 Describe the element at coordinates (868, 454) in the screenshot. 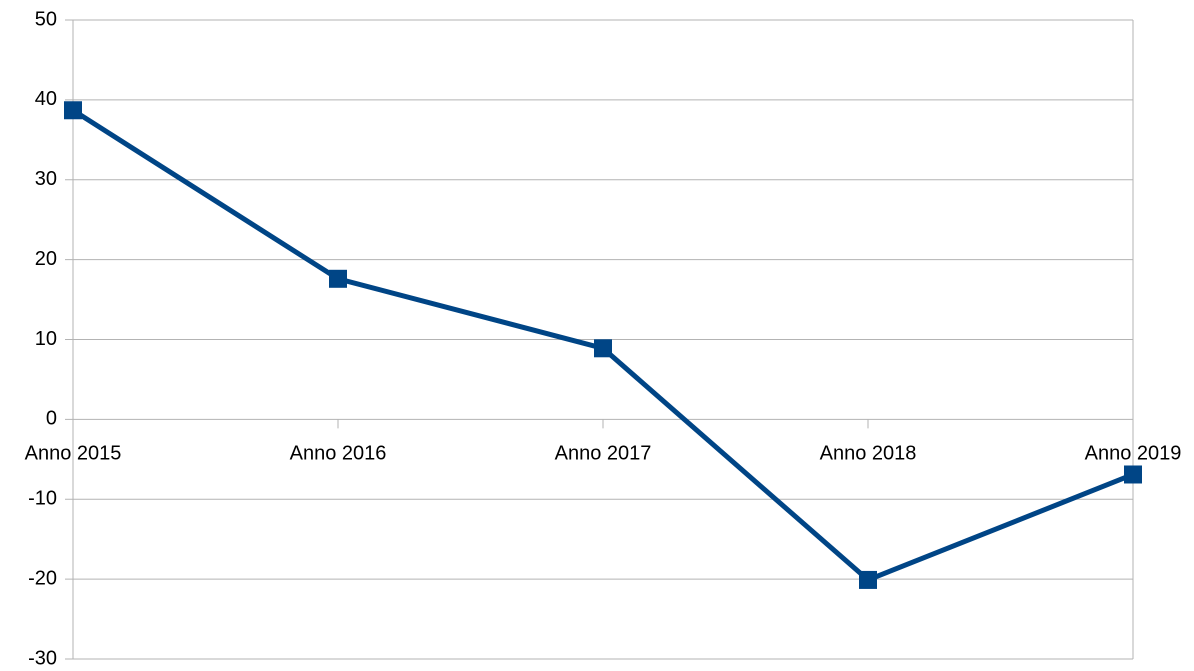

I see `x-tick-label: Anno 2018` at that location.